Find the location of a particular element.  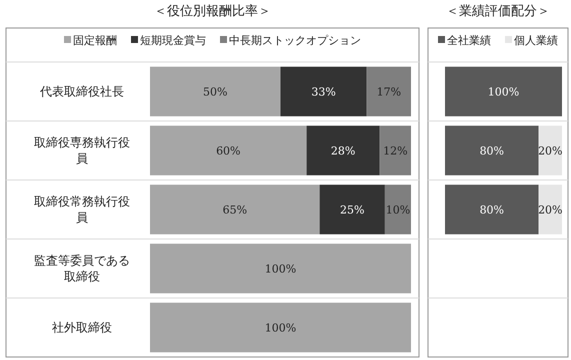

data-label: 28% is located at coordinates (343, 151).